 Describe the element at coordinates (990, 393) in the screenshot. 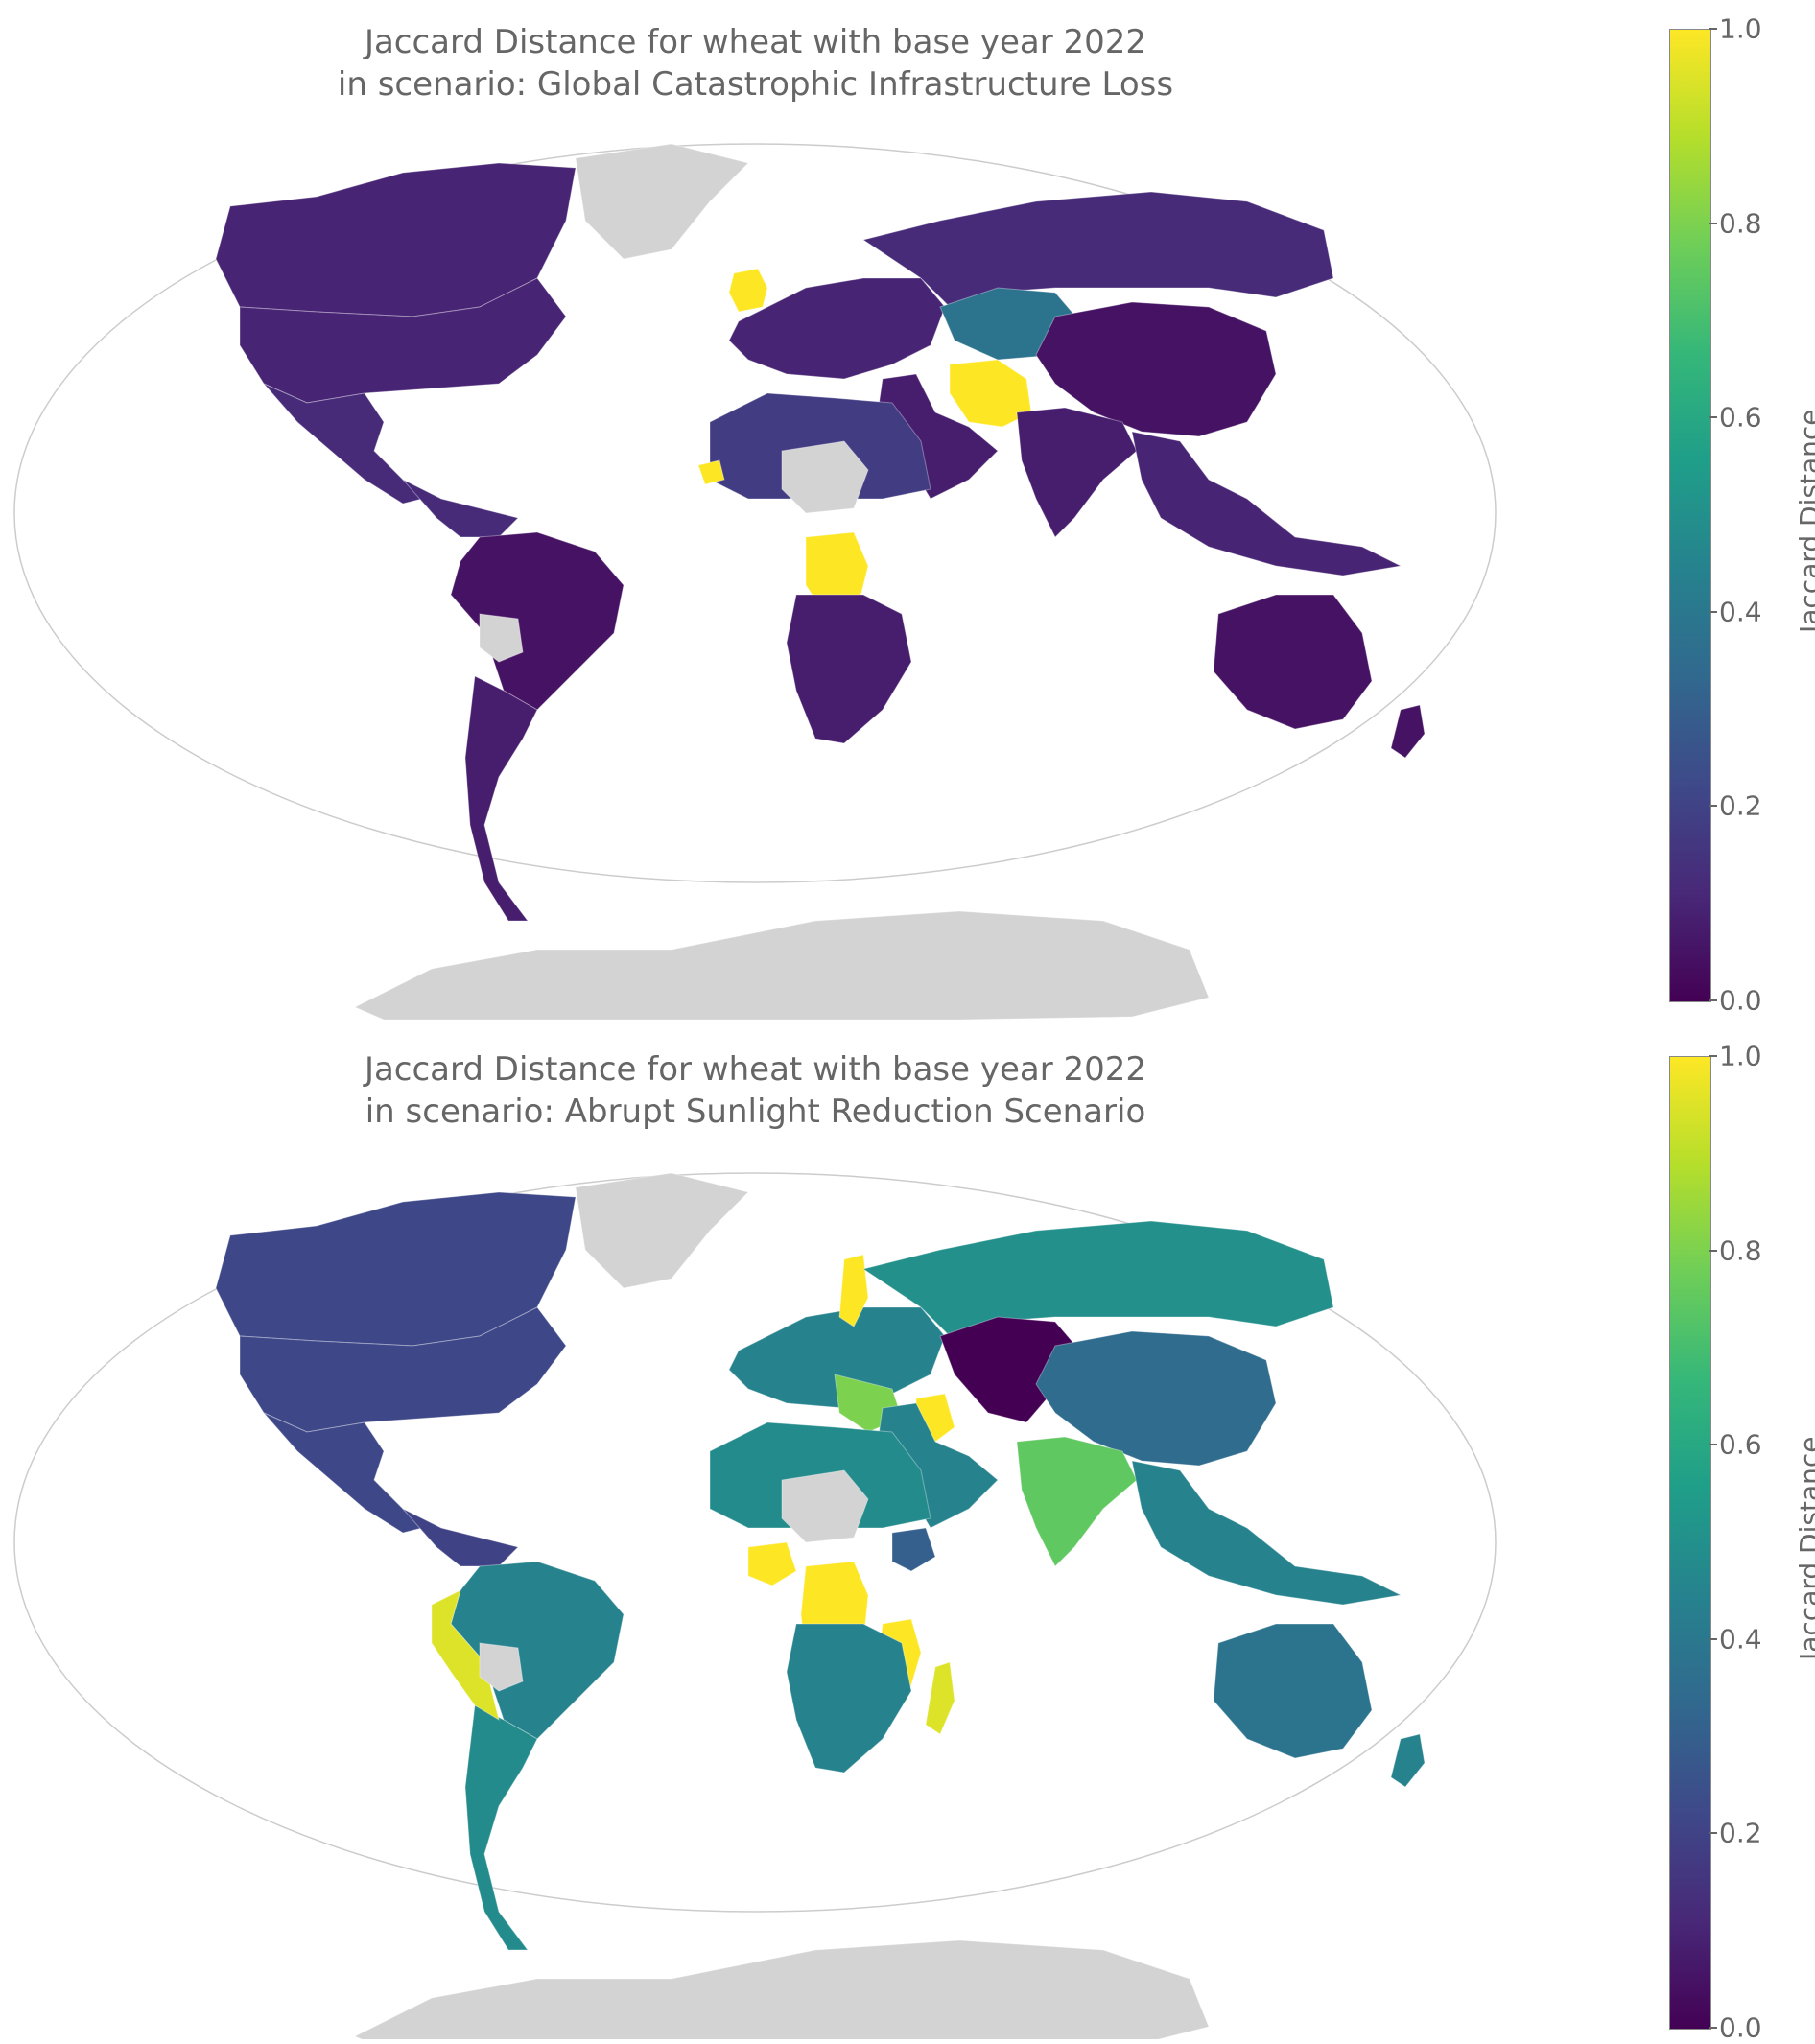

I see `region-iran` at that location.